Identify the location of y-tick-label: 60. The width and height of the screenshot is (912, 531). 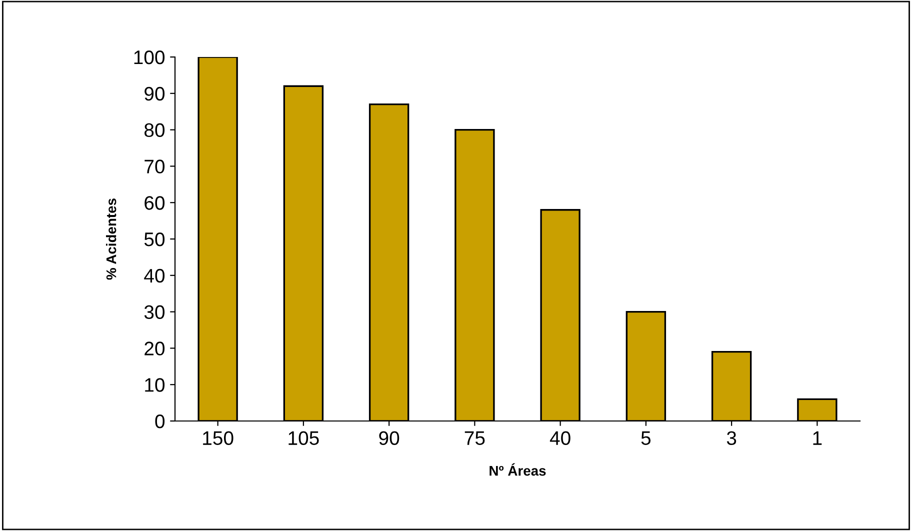
(154, 203).